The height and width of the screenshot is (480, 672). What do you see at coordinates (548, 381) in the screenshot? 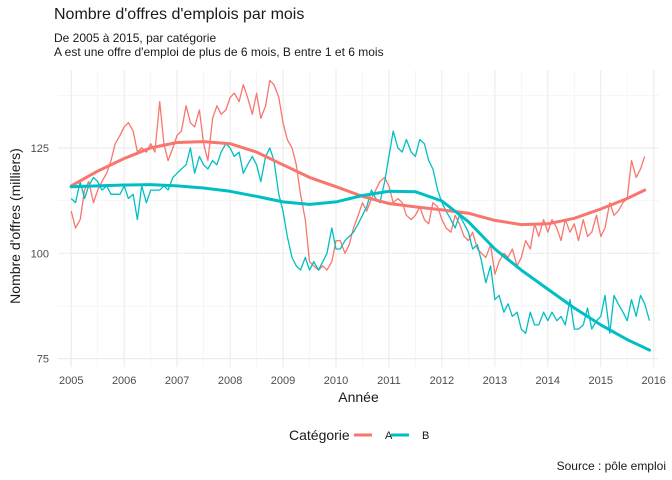
I see `x-tick-label: 2014` at bounding box center [548, 381].